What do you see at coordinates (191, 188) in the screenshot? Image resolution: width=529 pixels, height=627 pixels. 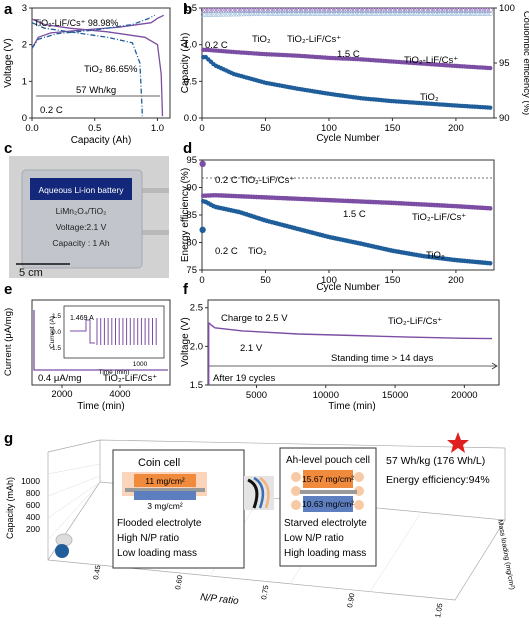 I see `d-ytick-3: 90` at bounding box center [191, 188].